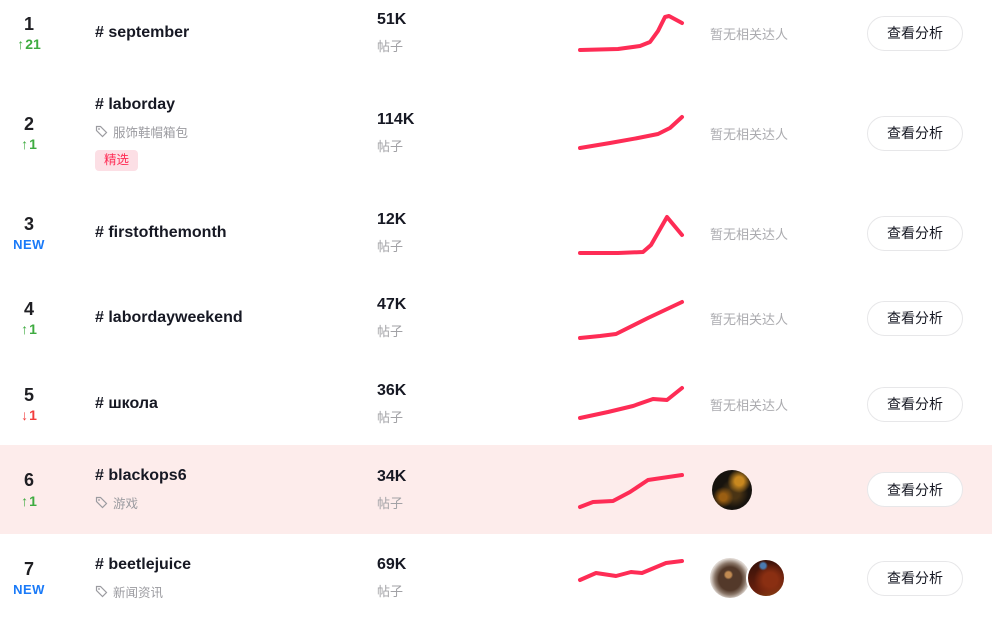 The width and height of the screenshot is (992, 621). I want to click on post-count: 51K, so click(392, 19).